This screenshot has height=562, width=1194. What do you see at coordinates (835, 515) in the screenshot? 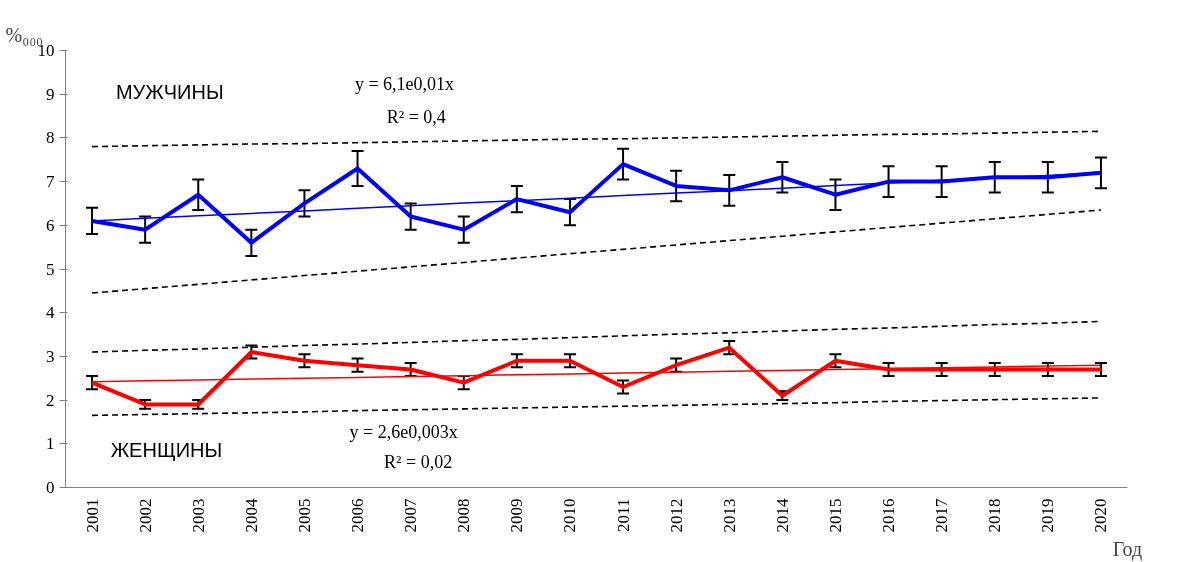
I see `x-tick-label: 2015` at bounding box center [835, 515].